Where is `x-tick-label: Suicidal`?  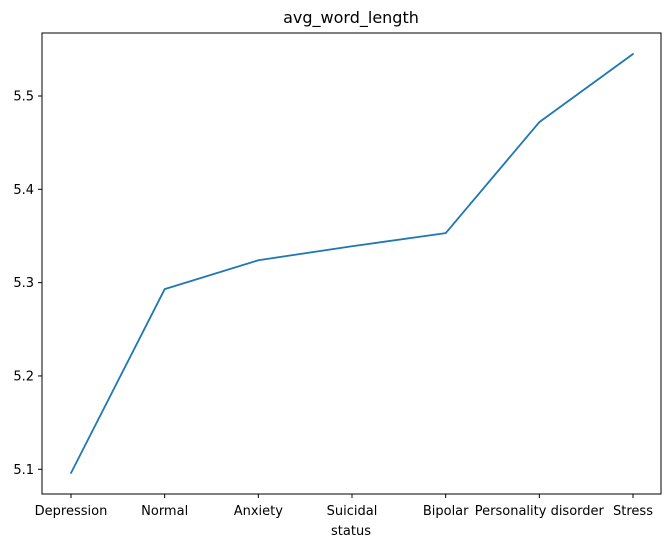
x-tick-label: Suicidal is located at coordinates (352, 511).